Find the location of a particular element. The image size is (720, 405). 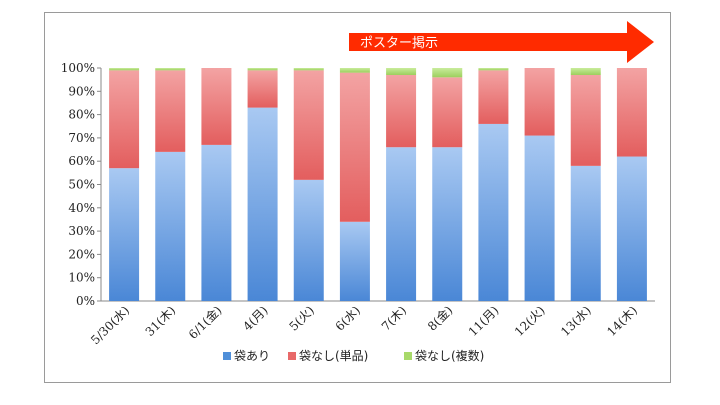

y-tick-label: 40% is located at coordinates (81, 208).